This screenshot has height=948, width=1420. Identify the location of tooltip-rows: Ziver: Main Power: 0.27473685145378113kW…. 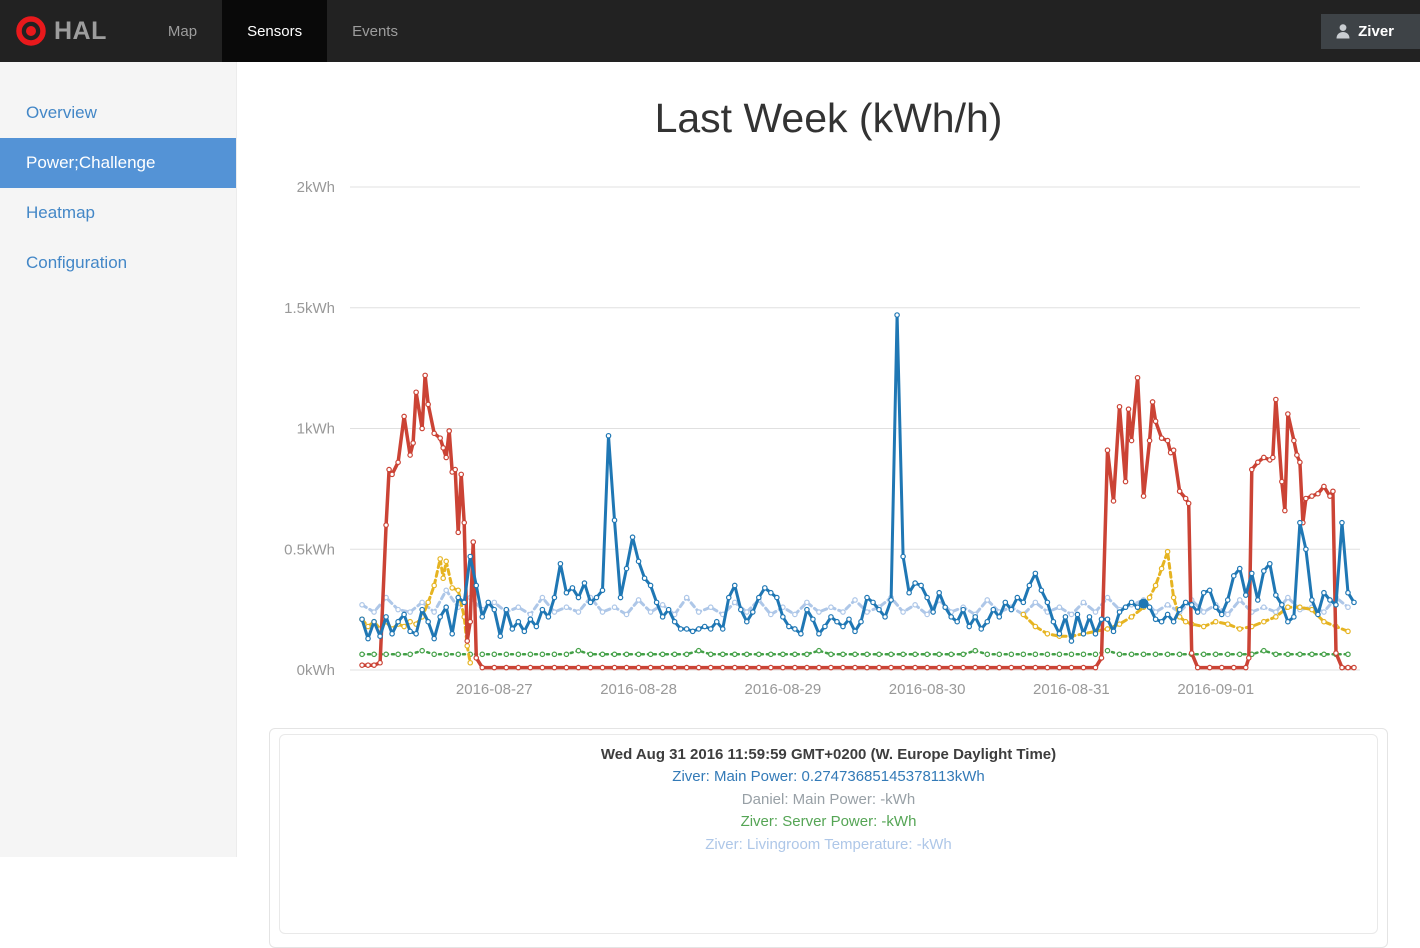
(828, 811).